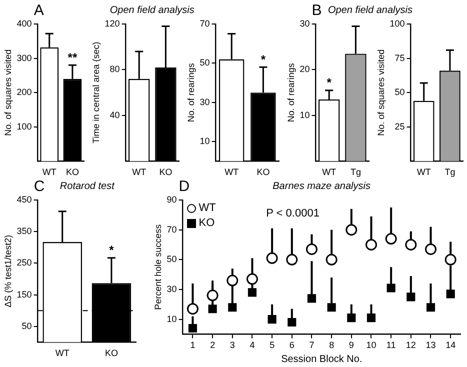 Image resolution: width=467 pixels, height=367 pixels. What do you see at coordinates (24, 231) in the screenshot?
I see `y-tick-label: 350` at bounding box center [24, 231].